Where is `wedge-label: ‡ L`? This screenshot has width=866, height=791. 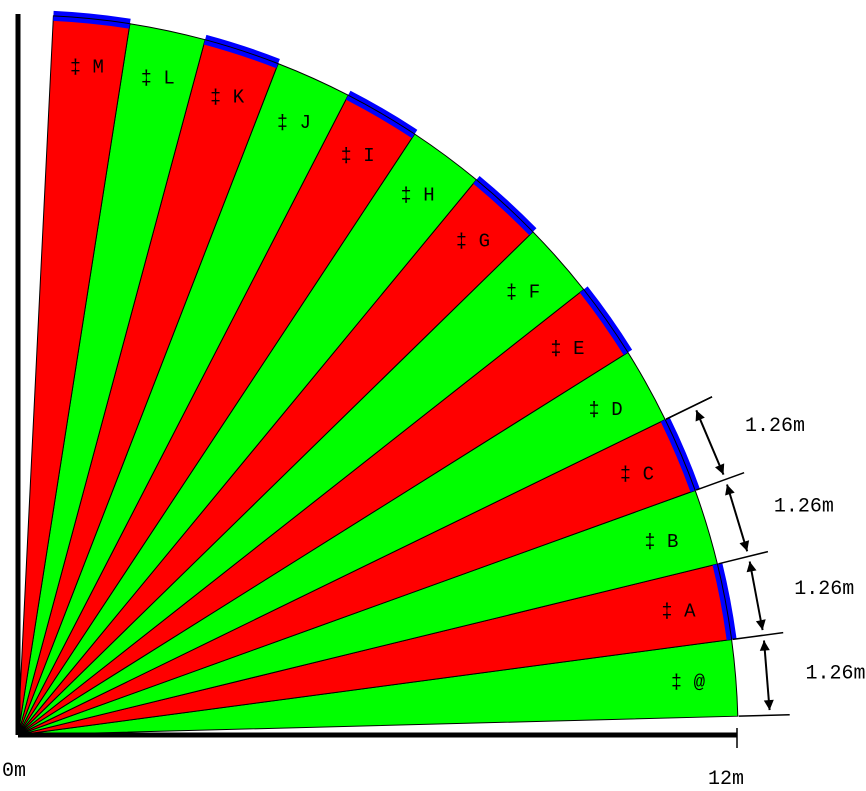 wedge-label: ‡ L is located at coordinates (158, 79).